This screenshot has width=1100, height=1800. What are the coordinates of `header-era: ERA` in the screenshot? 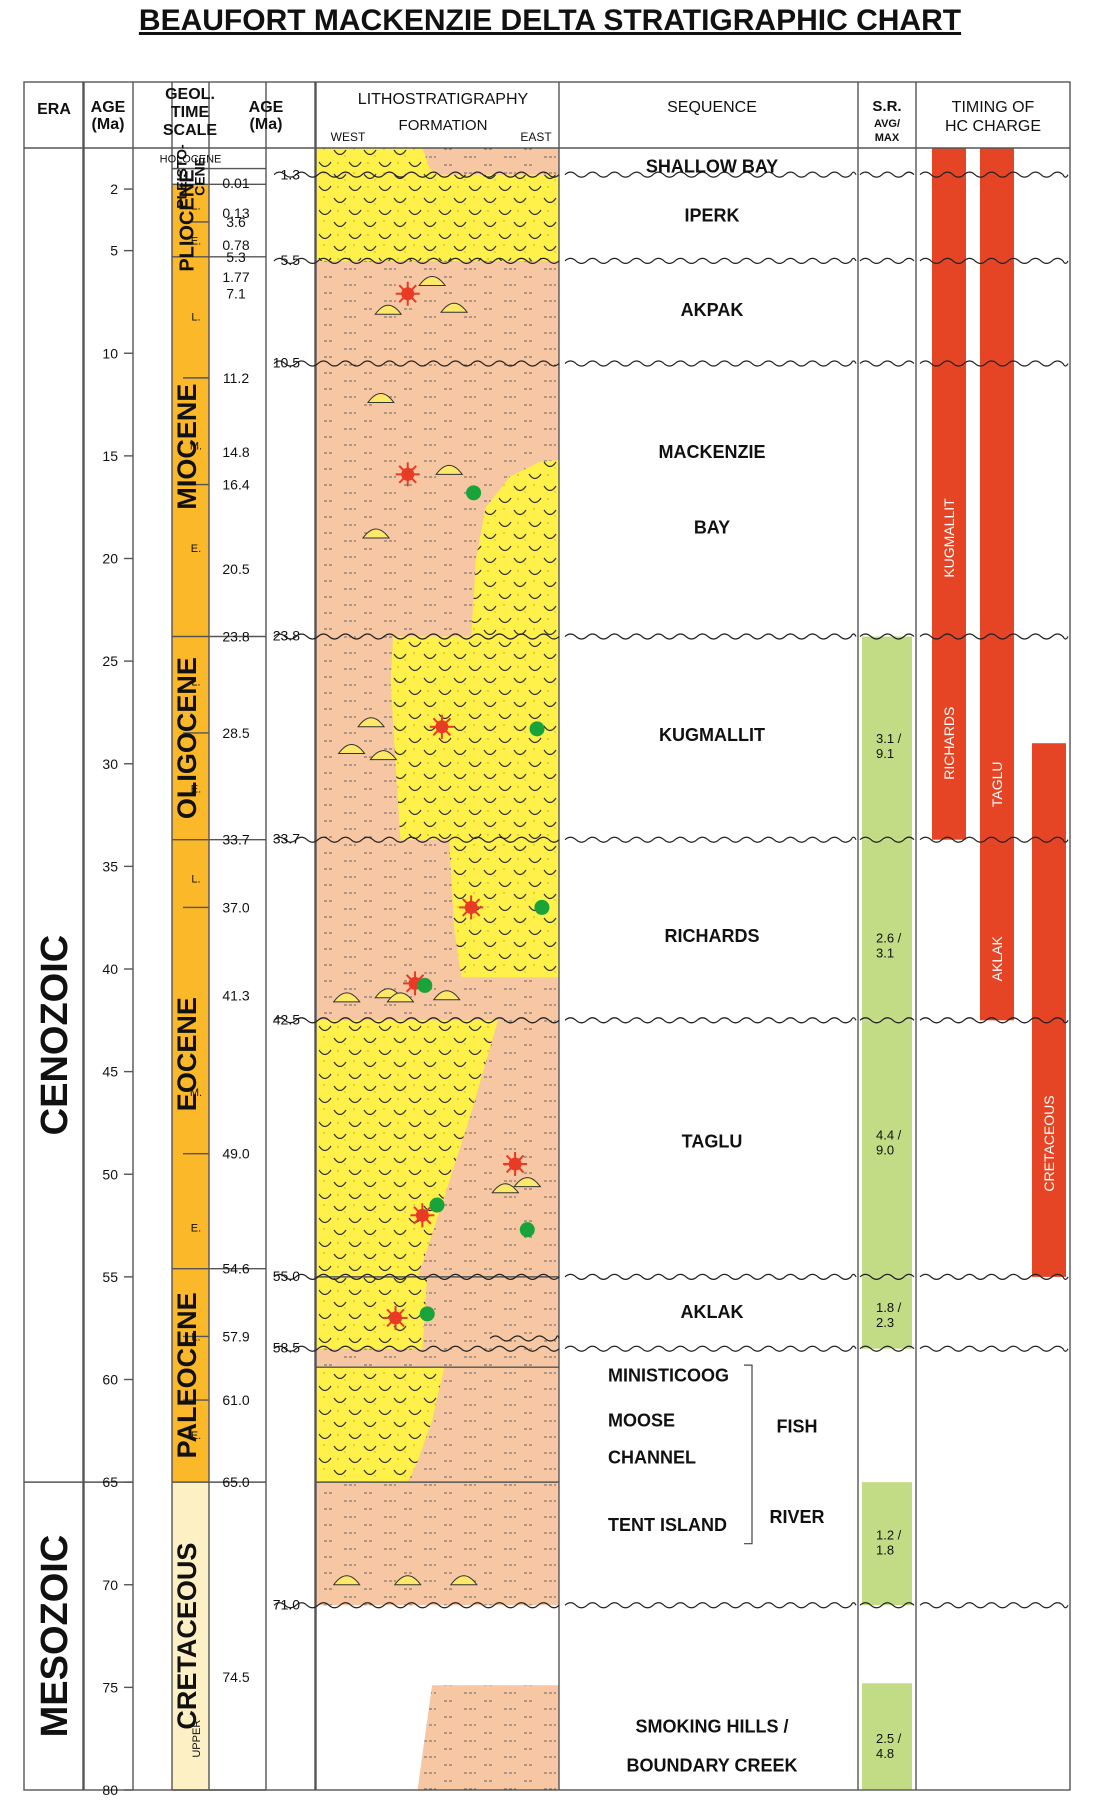 It's located at (54, 109).